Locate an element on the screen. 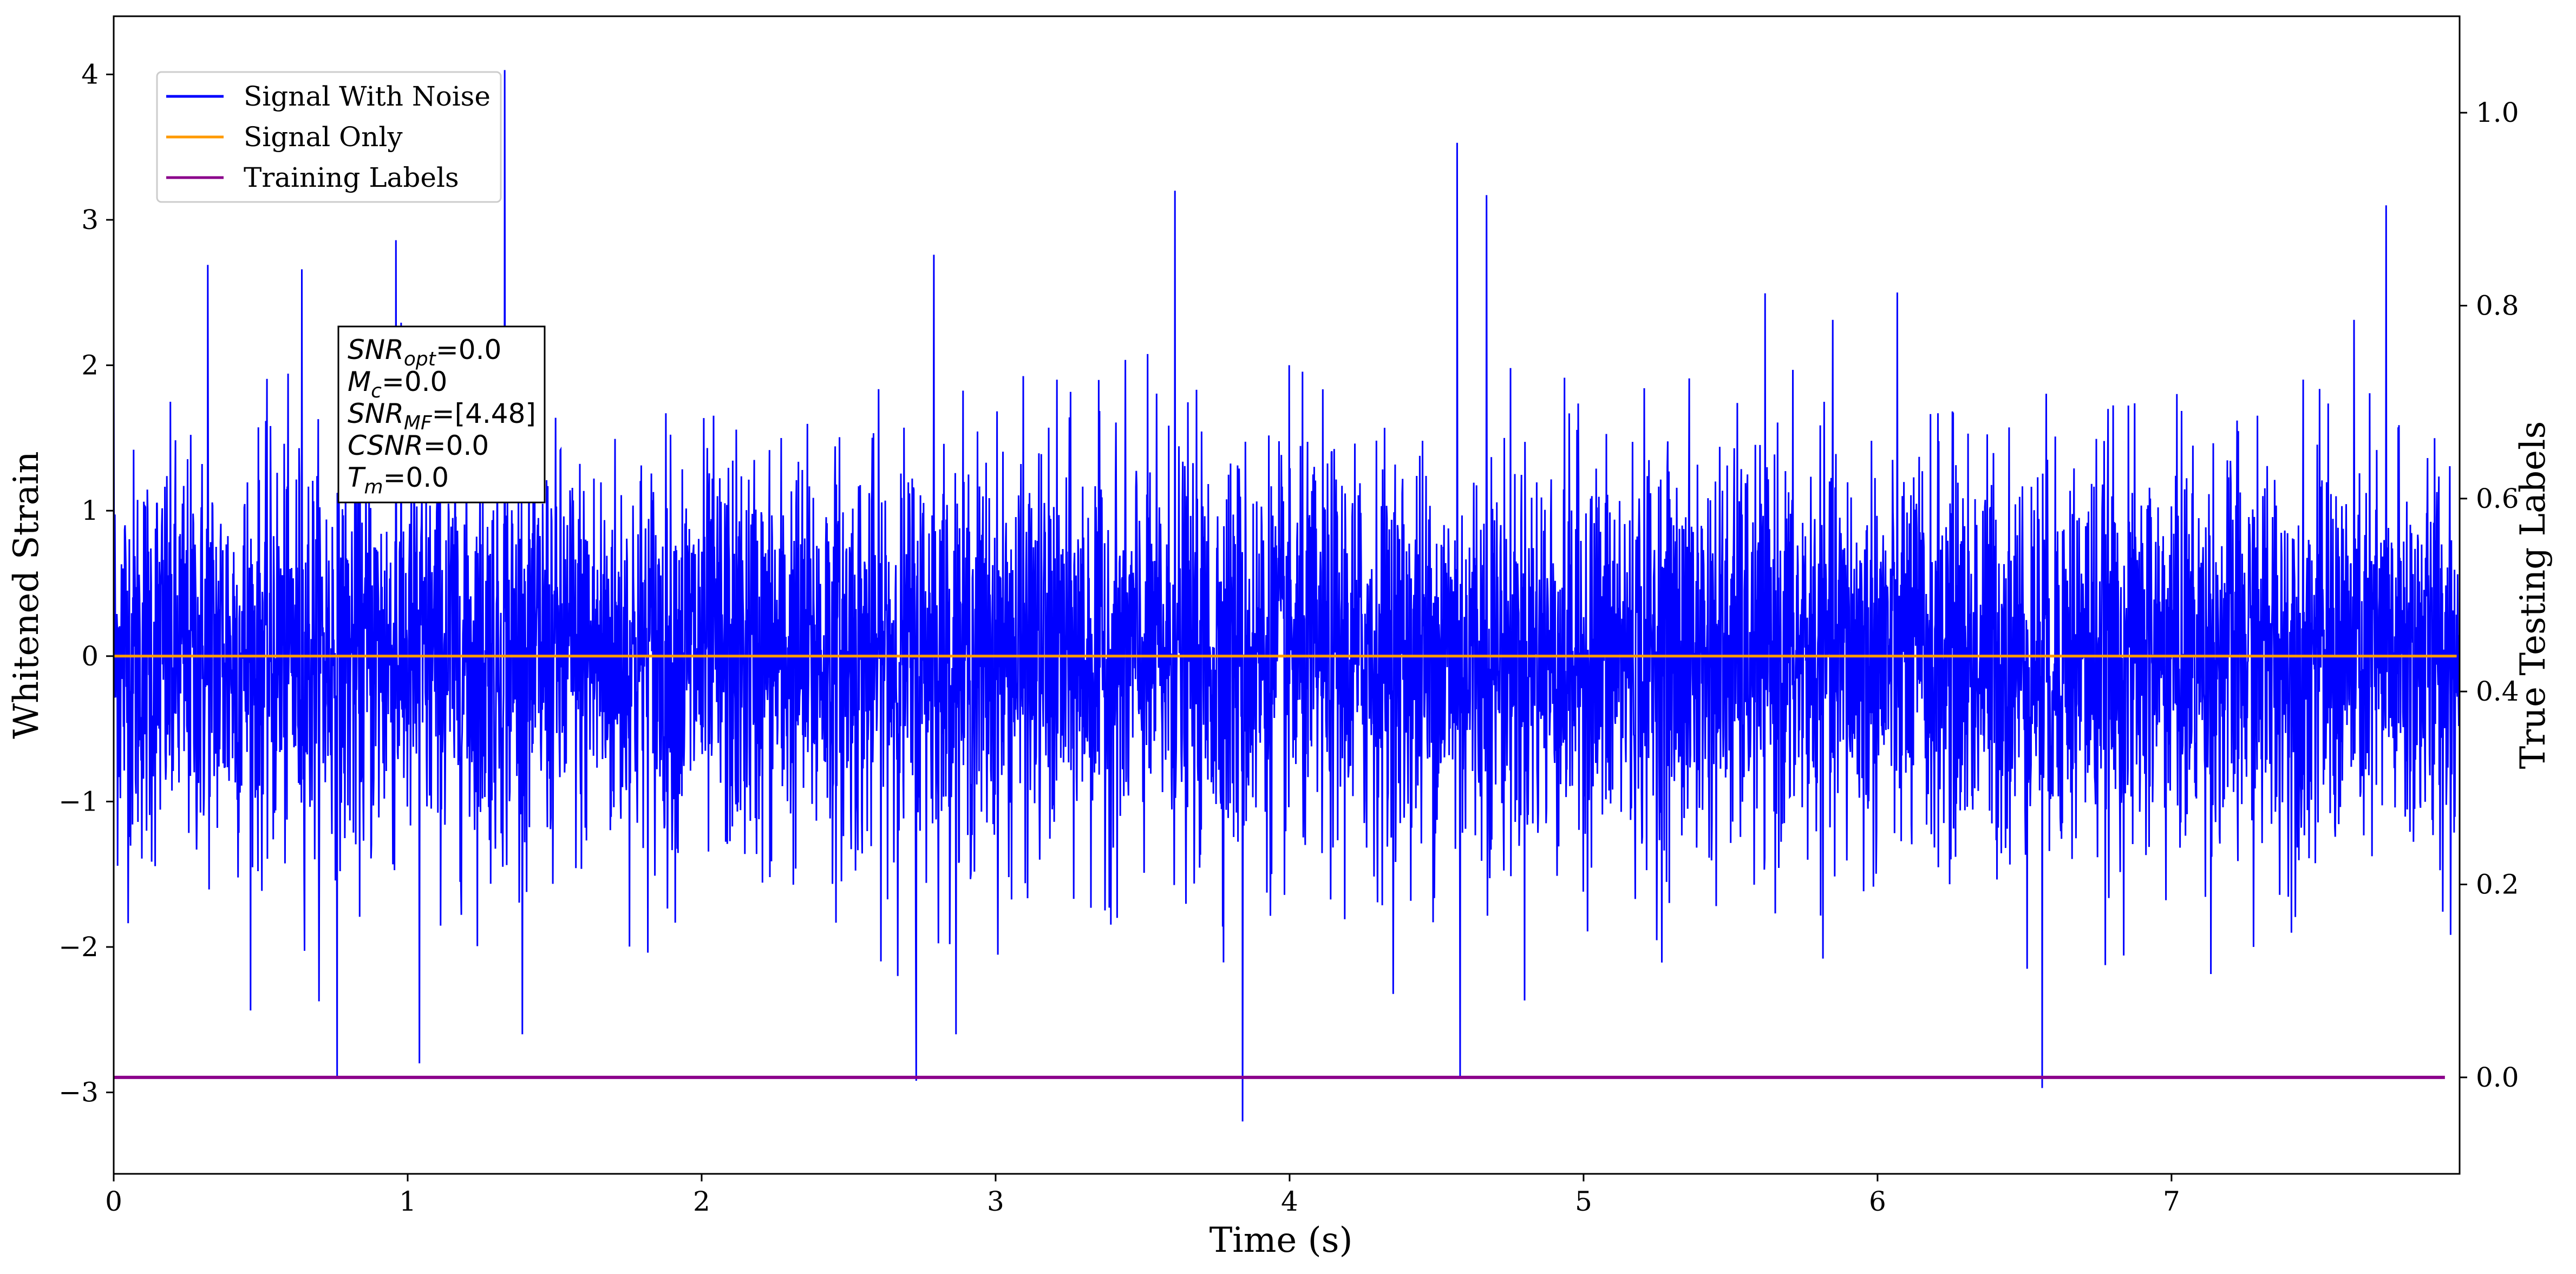 This screenshot has width=2576, height=1274. y-axis-title: Whitened Strain is located at coordinates (27, 595).